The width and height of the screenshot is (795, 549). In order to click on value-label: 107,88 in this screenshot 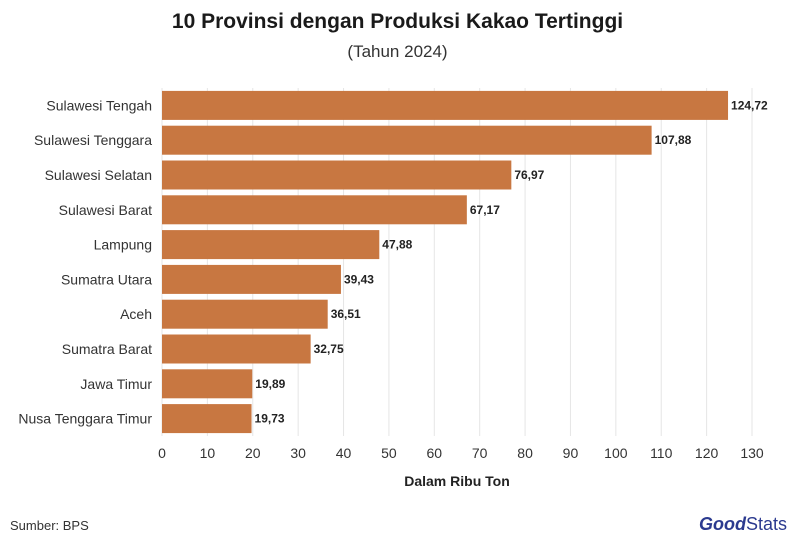, I will do `click(673, 140)`.